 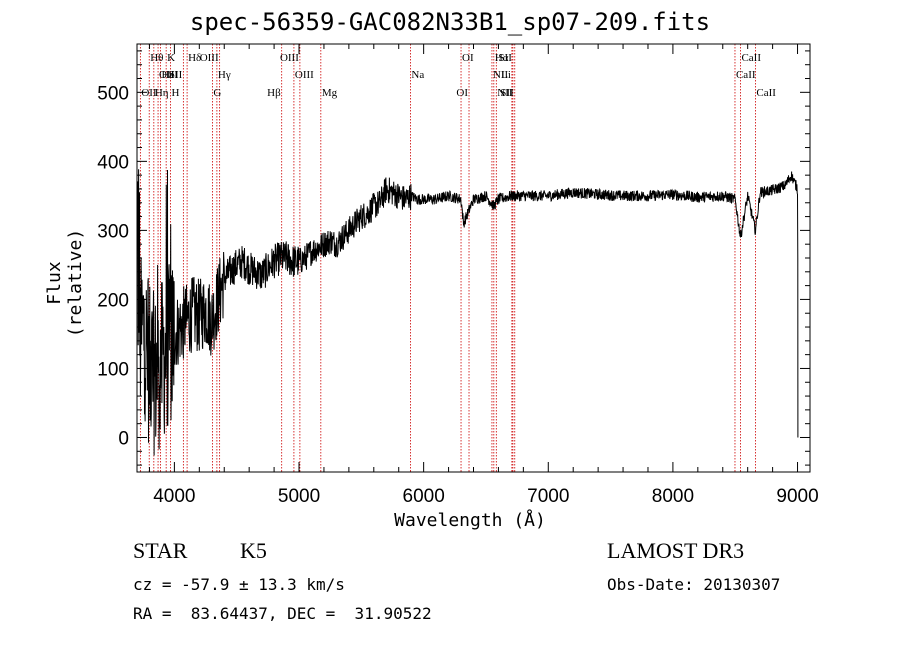 I want to click on line-marker-label: G, so click(x=217, y=93).